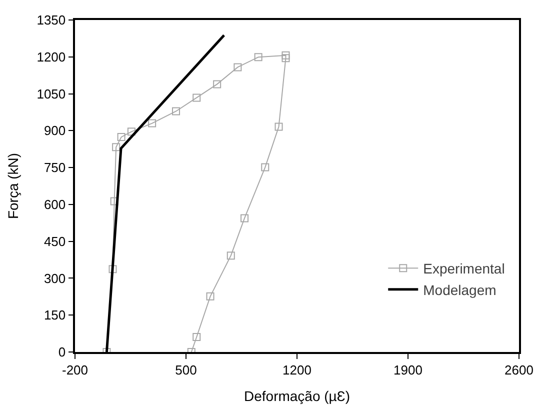  Describe the element at coordinates (75, 370) in the screenshot. I see `x-tick-label: -200` at that location.